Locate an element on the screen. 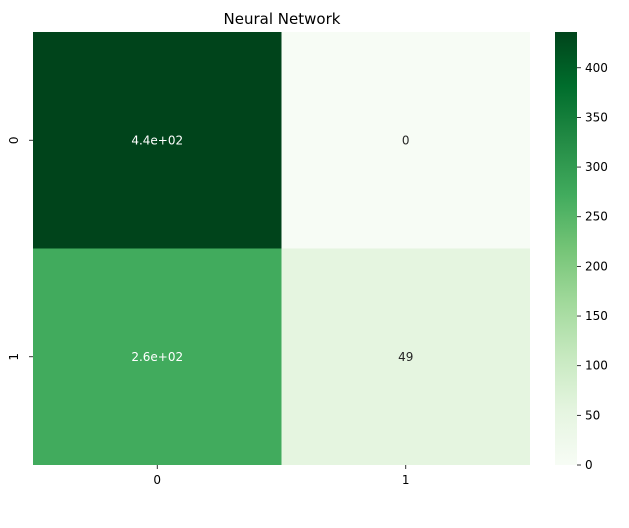 This screenshot has height=528, width=629. y-tick-label-0: 0 is located at coordinates (14, 140).